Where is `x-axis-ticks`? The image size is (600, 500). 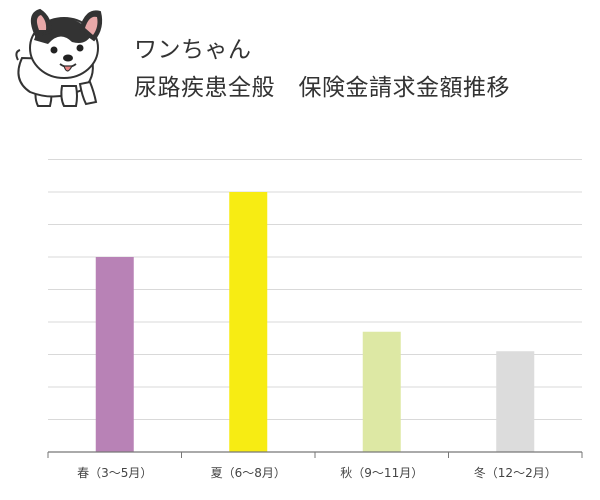 x-axis-ticks is located at coordinates (315, 455).